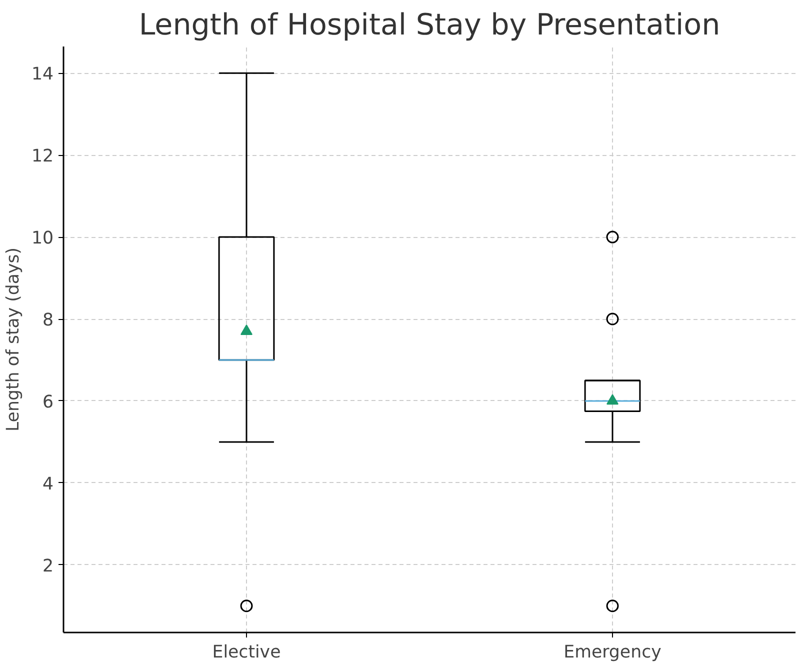 The height and width of the screenshot is (670, 807). What do you see at coordinates (42, 238) in the screenshot?
I see `y-tick-label: 10` at bounding box center [42, 238].